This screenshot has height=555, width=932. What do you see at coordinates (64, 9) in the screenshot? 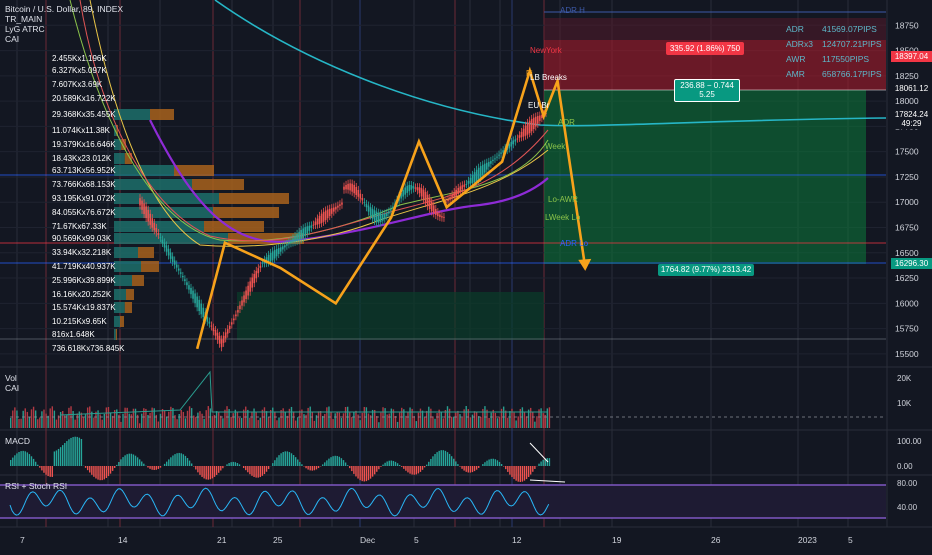
I see `symbol-title: Bitcoin / U.S. Dollar, 89, INDEX` at bounding box center [64, 9].